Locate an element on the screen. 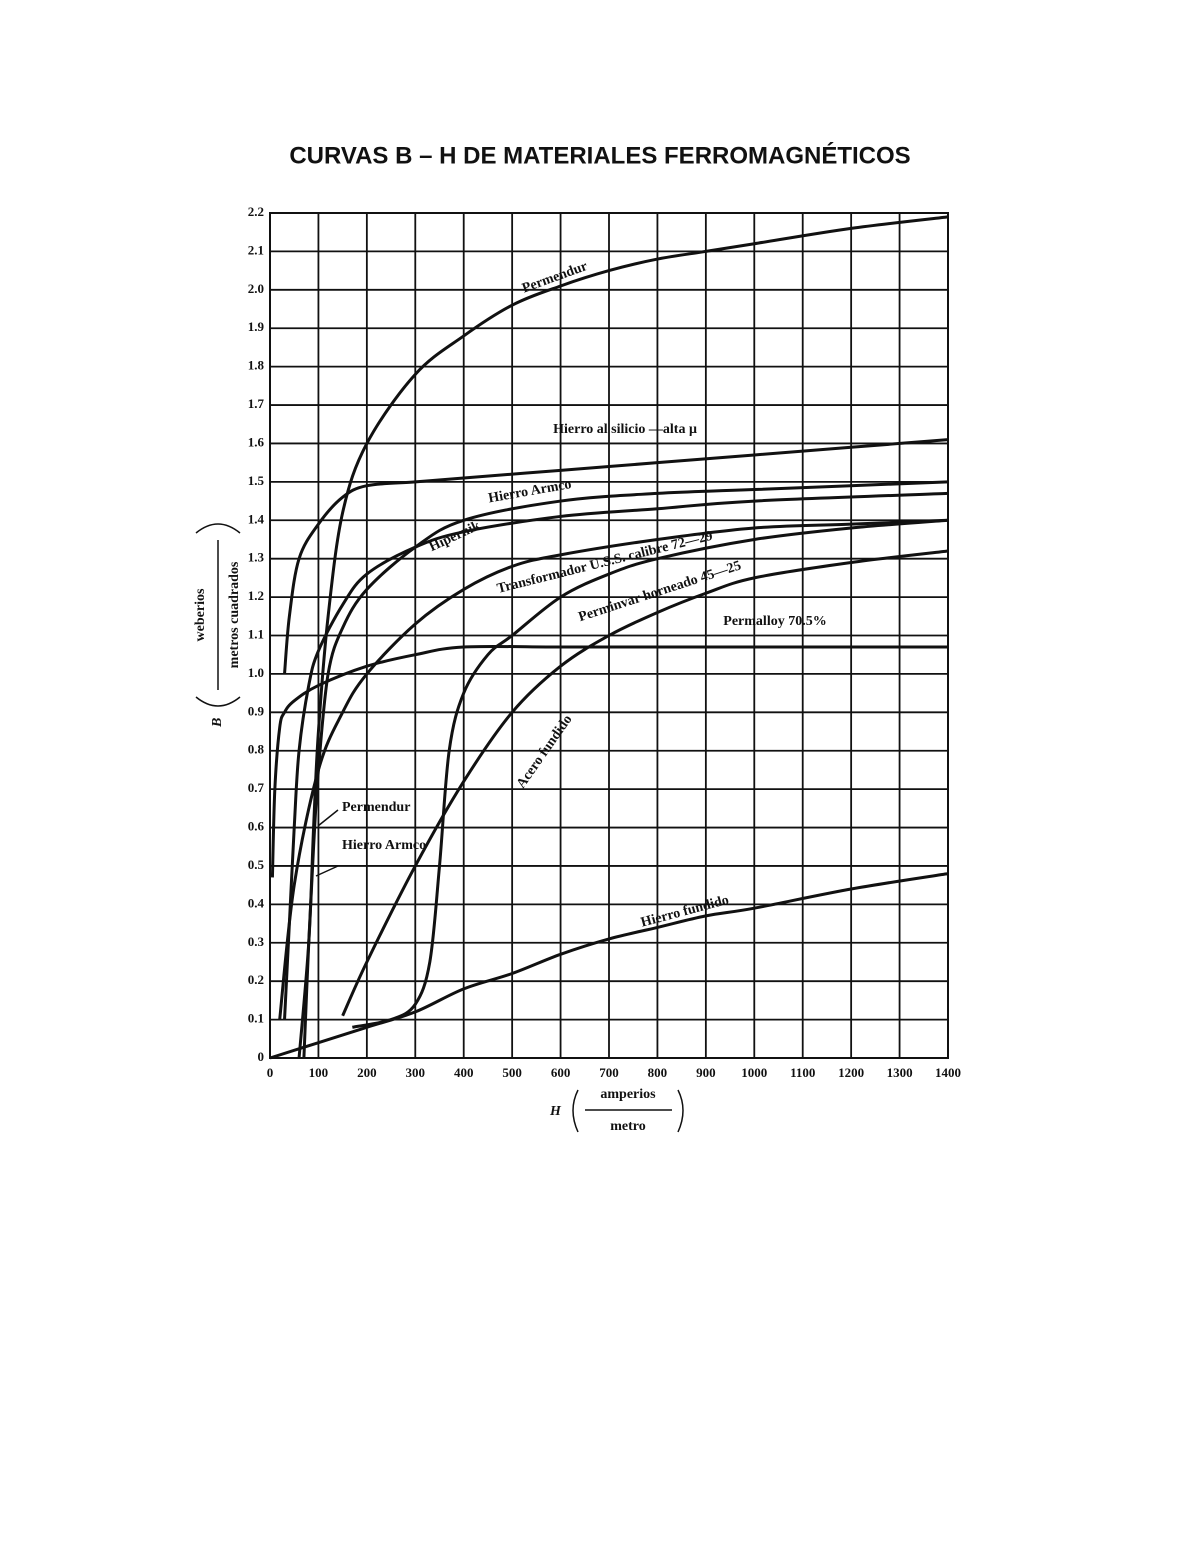 The image size is (1200, 1553). x-tick-label: 1200 is located at coordinates (851, 1072).